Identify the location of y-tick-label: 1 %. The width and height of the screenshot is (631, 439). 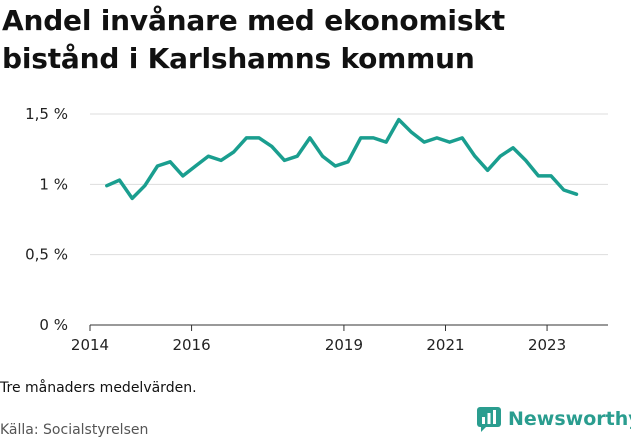
(53, 184).